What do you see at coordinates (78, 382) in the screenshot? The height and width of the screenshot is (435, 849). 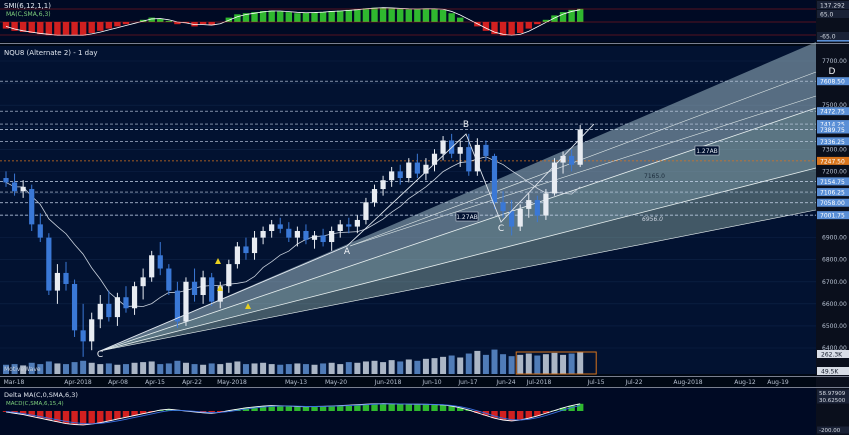 I see `time-tick-label: Apr-2018` at bounding box center [78, 382].